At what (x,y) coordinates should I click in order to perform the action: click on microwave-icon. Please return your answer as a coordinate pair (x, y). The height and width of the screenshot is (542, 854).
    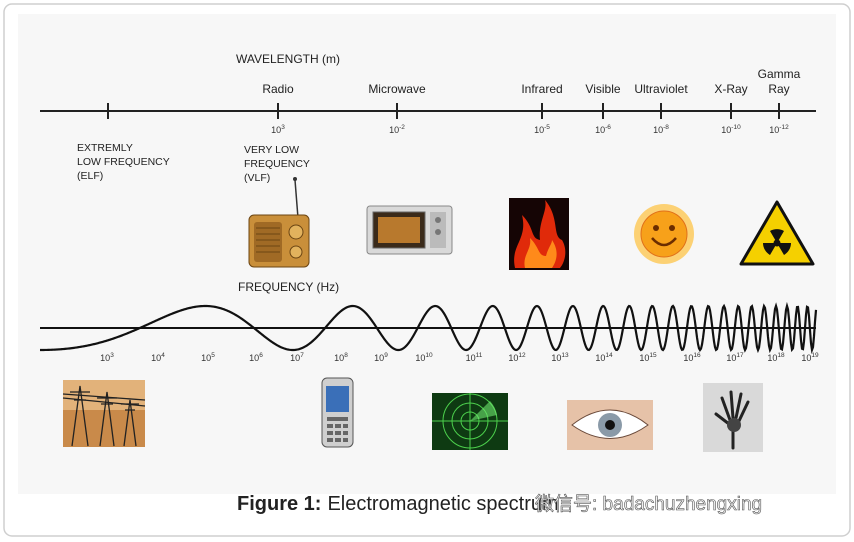
    Looking at the image, I should click on (409, 230).